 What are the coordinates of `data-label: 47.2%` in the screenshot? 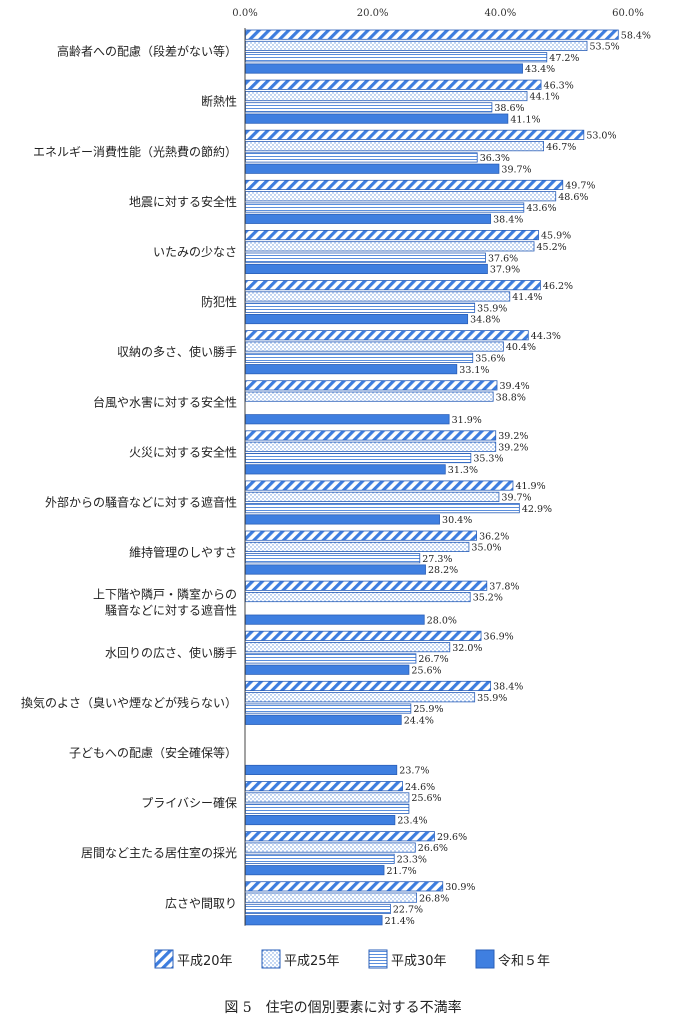 It's located at (564, 58).